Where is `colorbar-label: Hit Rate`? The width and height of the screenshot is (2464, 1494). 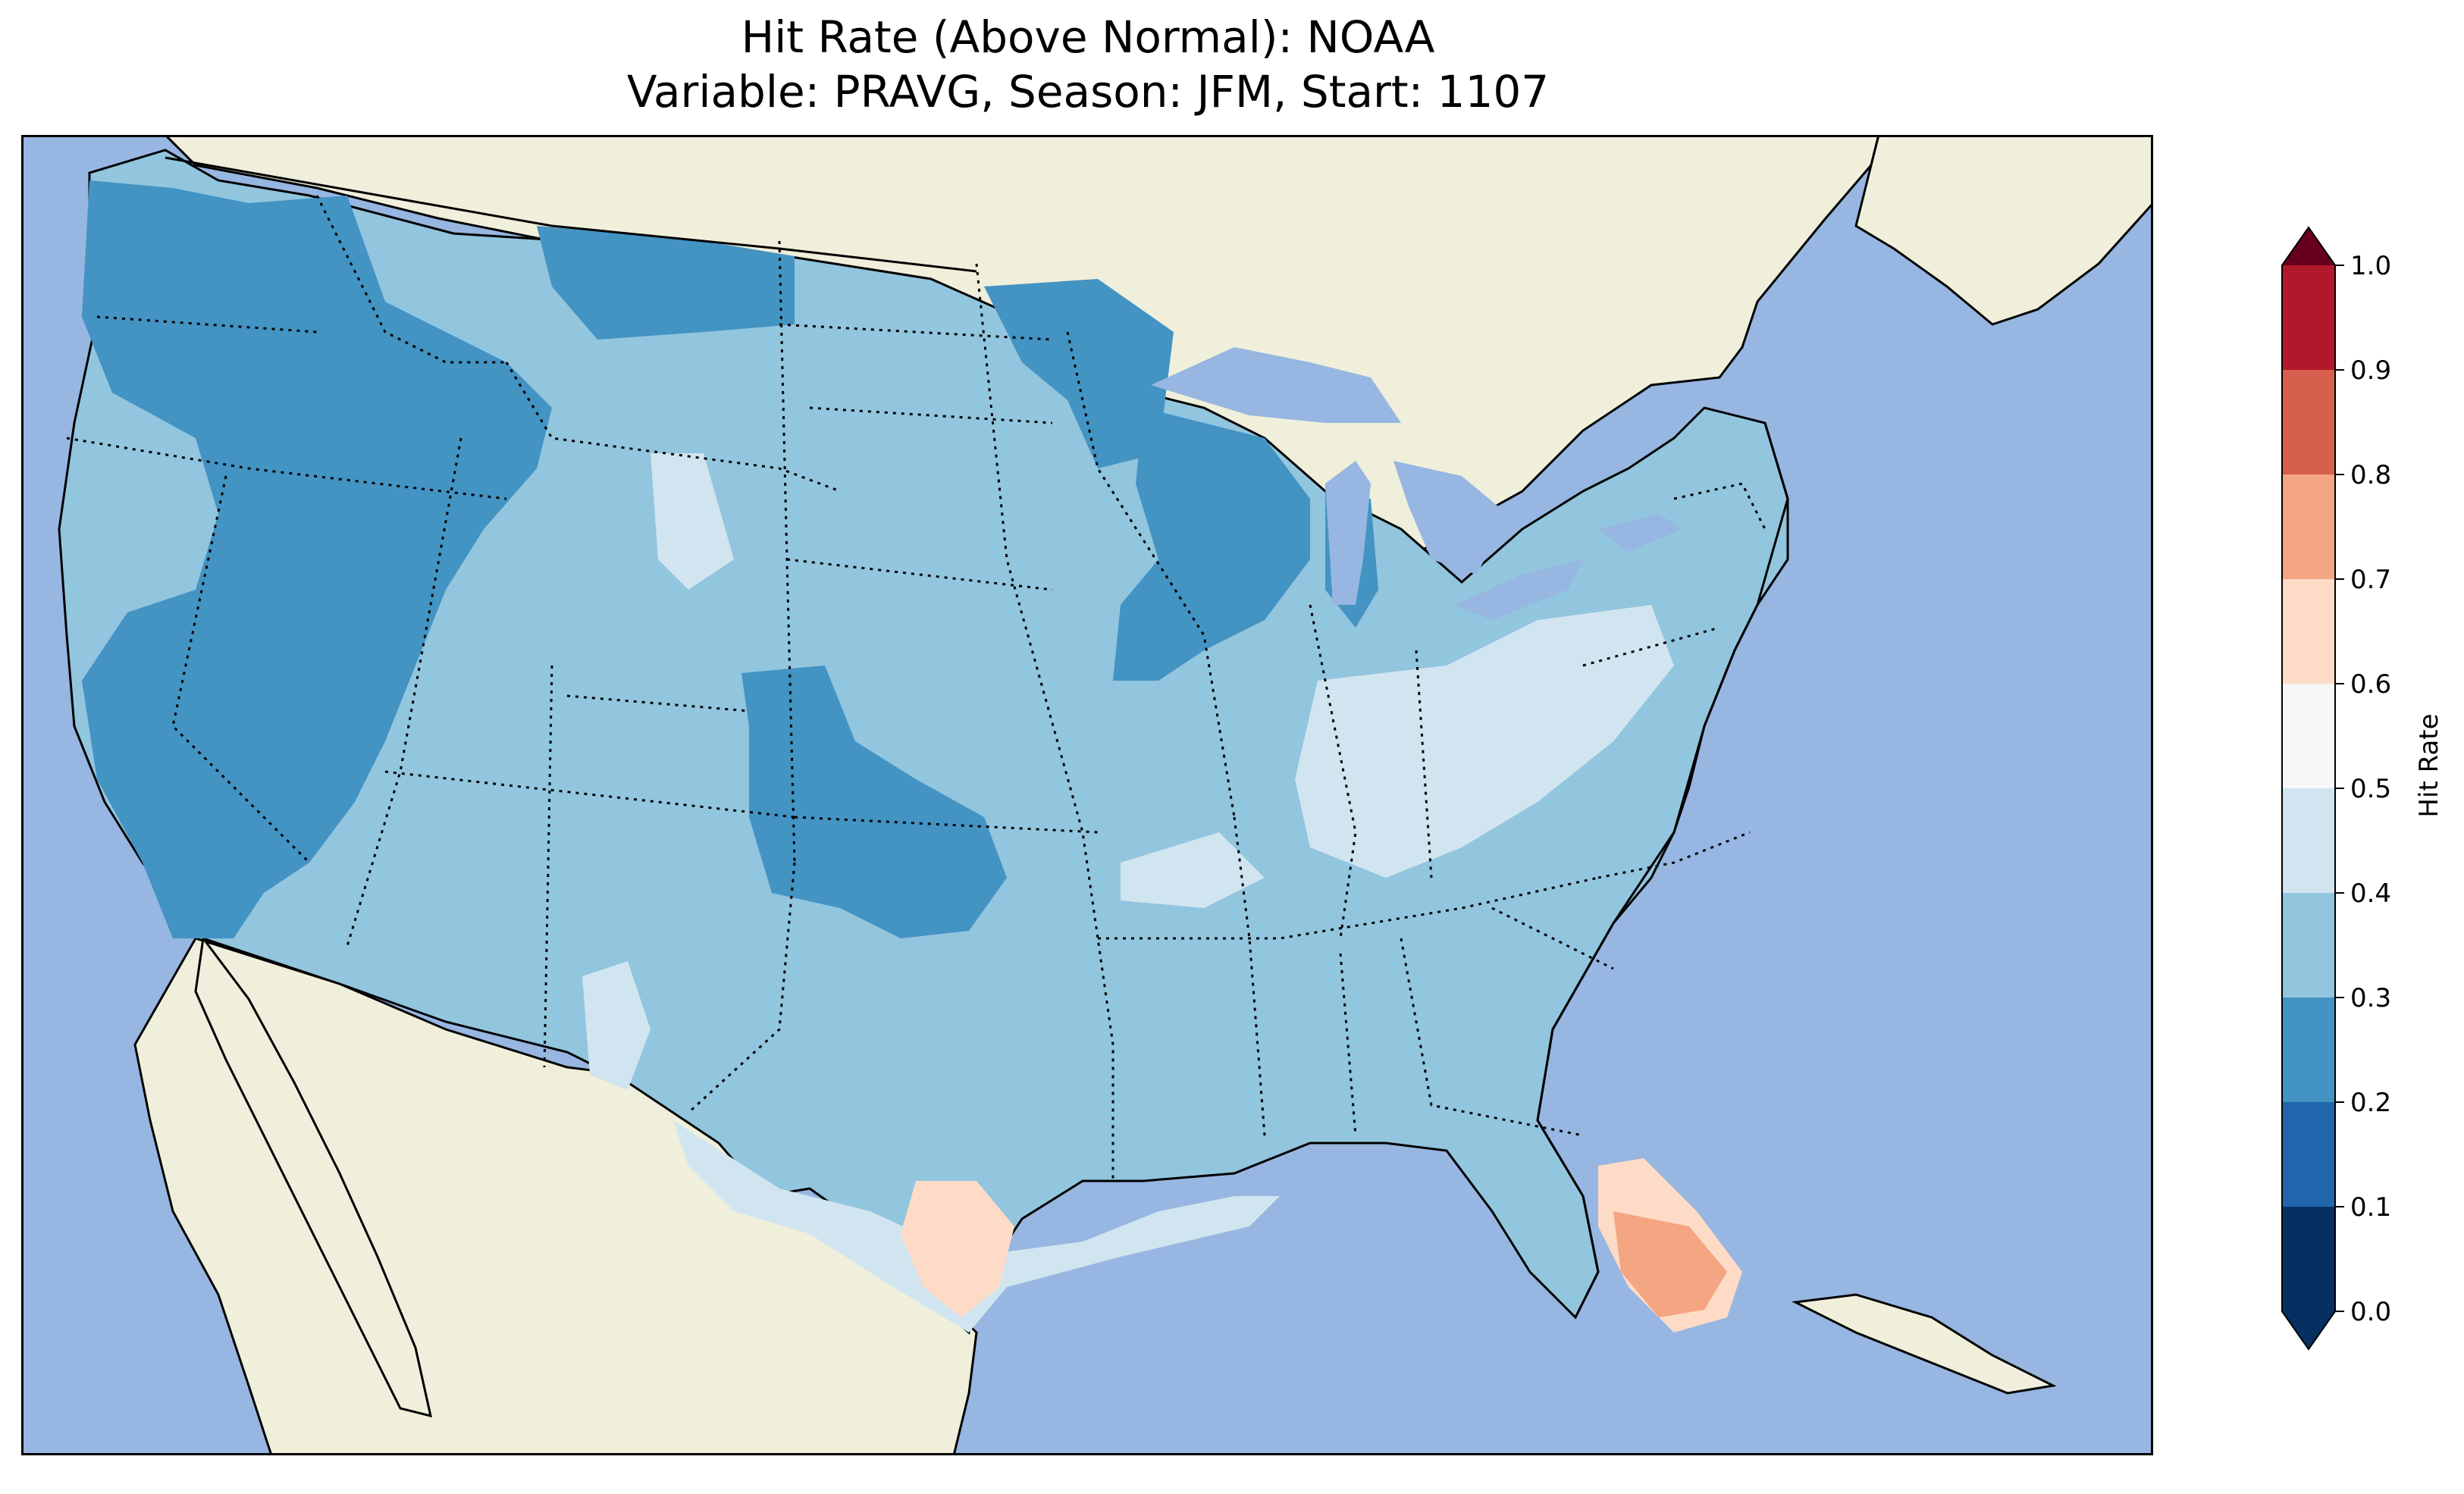 colorbar-label: Hit Rate is located at coordinates (2429, 765).